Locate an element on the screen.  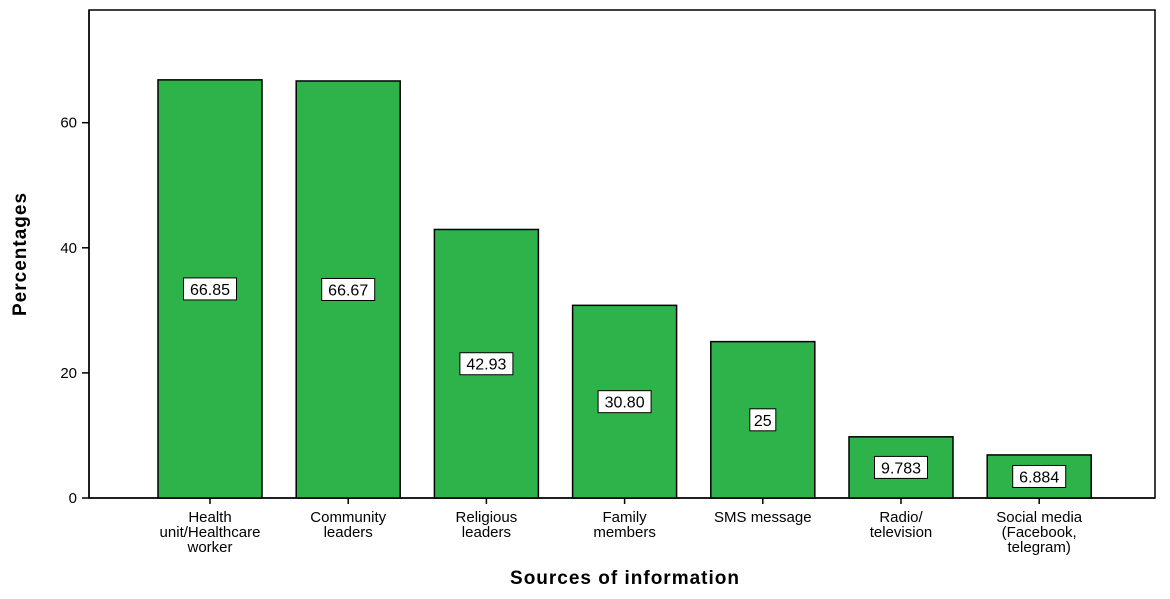
data-label: 30.80 is located at coordinates (625, 403).